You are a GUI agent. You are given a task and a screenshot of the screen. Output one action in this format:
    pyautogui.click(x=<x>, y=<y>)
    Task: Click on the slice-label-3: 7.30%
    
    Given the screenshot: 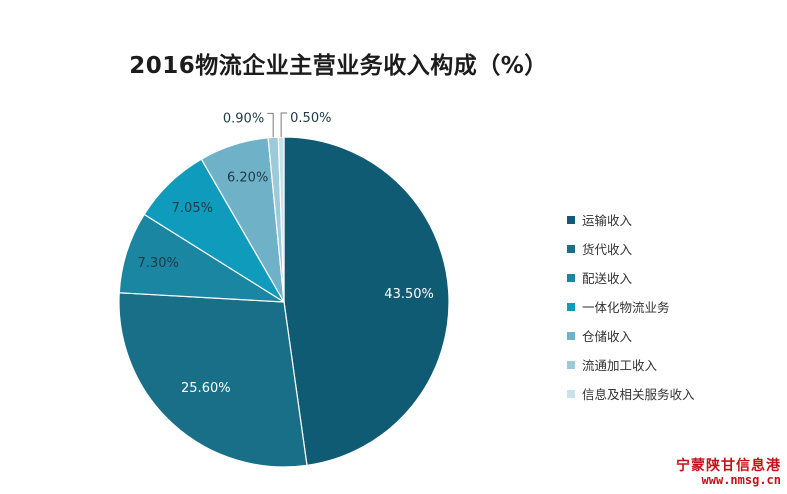 What is the action you would take?
    pyautogui.click(x=158, y=263)
    